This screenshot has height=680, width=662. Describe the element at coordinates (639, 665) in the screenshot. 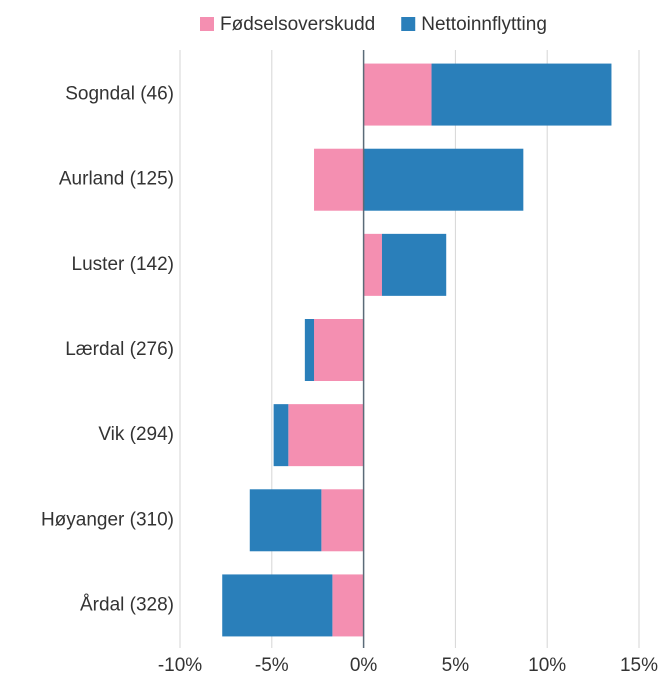

I see `x-tick-label: 15%` at that location.